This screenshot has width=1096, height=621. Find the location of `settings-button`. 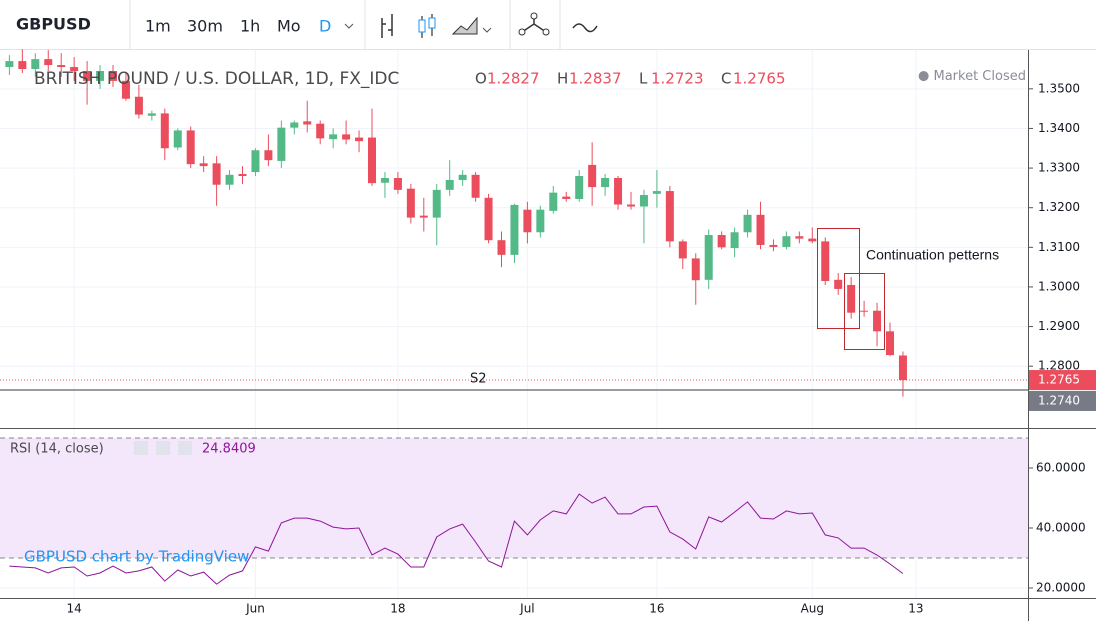

settings-button is located at coordinates (163, 448).